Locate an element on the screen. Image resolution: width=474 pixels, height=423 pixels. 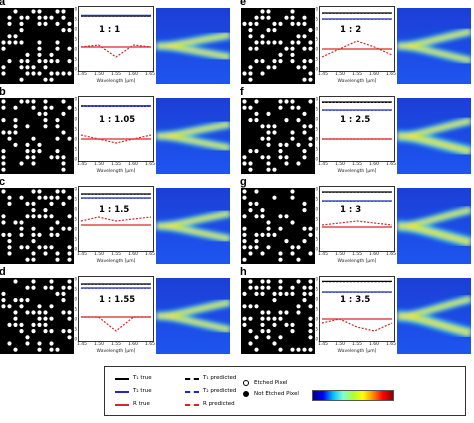
y-tick-label: -20 is located at coordinates (314, 139).